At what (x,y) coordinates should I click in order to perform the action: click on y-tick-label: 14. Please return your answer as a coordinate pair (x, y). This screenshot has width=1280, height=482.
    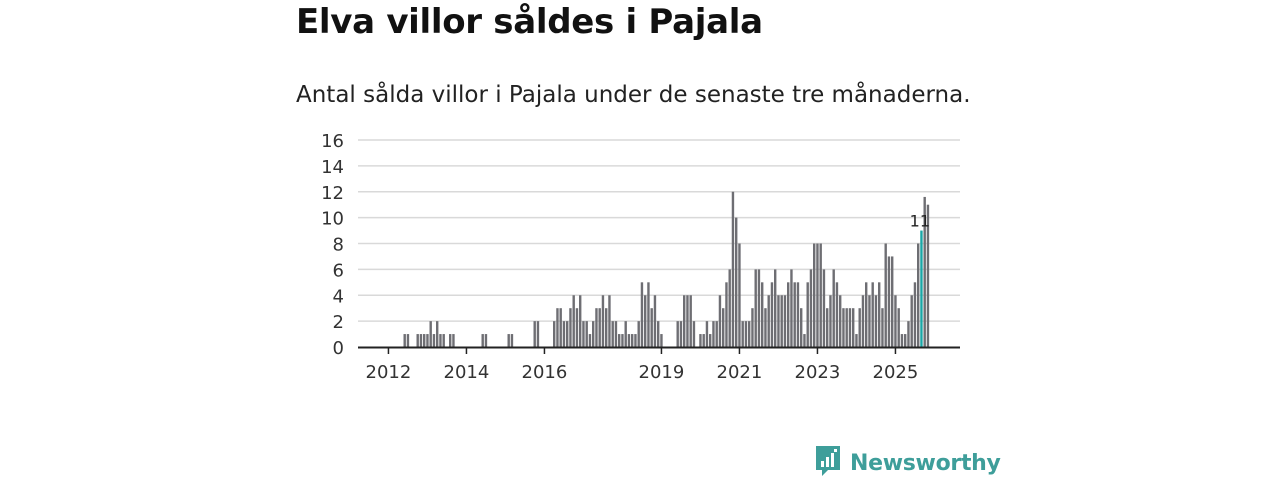
    Looking at the image, I should click on (332, 167).